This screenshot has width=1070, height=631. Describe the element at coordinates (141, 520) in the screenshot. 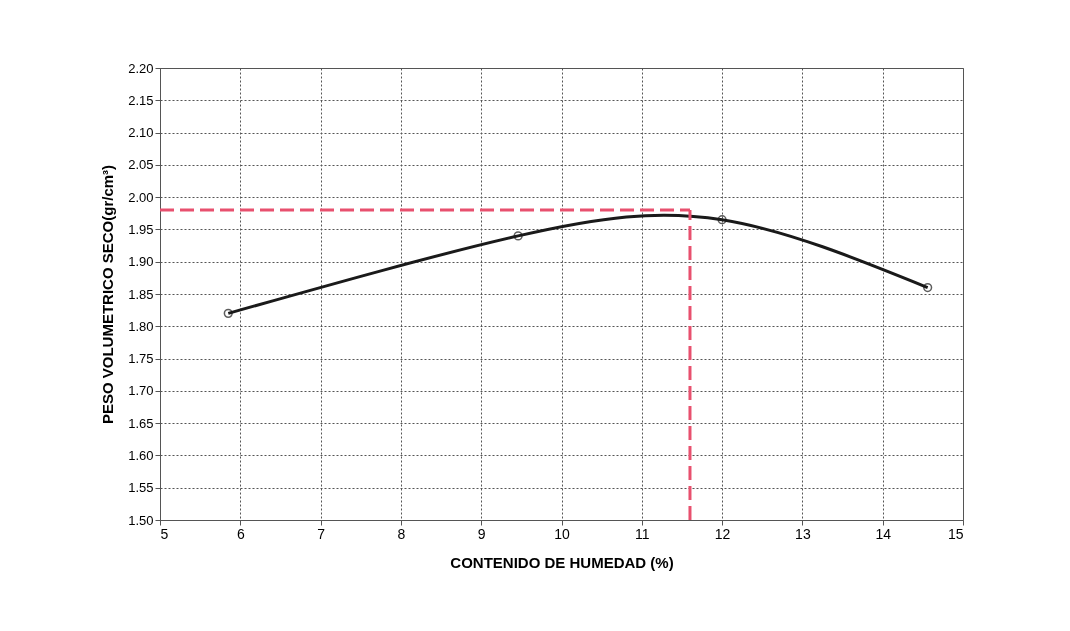

I see `y-tick-label: 1.50` at that location.